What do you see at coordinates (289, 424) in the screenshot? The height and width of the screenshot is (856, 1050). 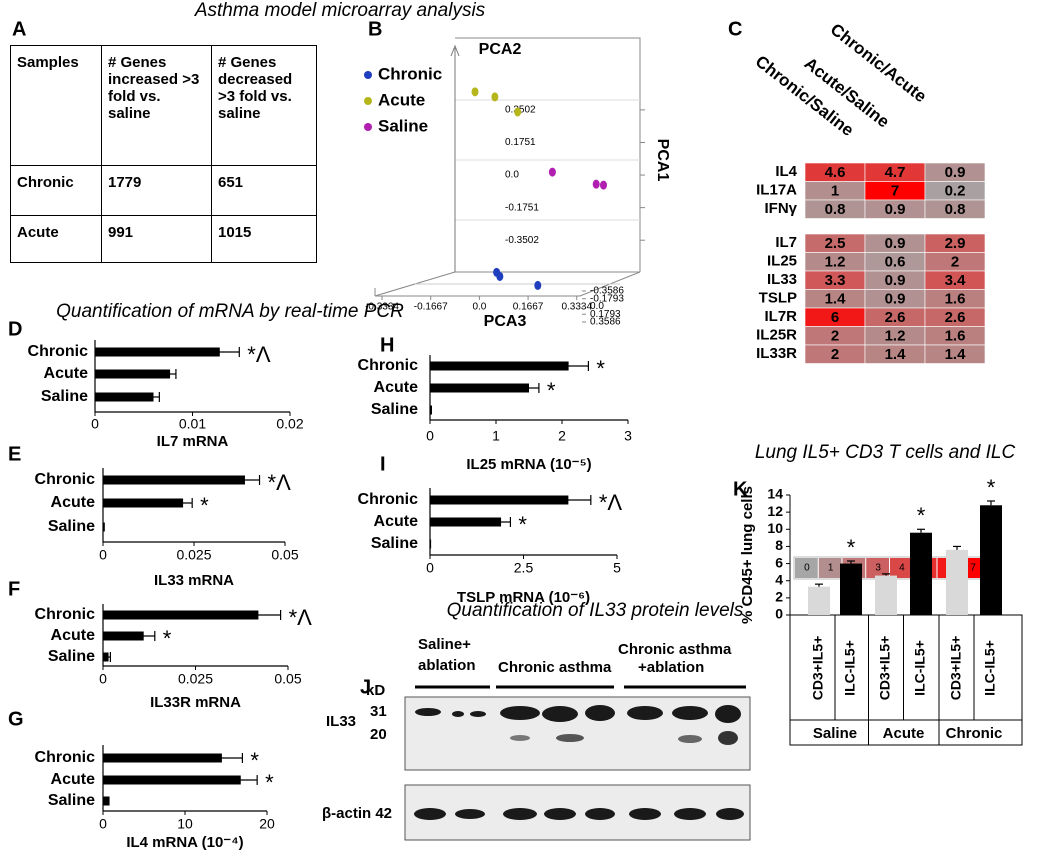 I see `x-tick-label: 0.02` at bounding box center [289, 424].